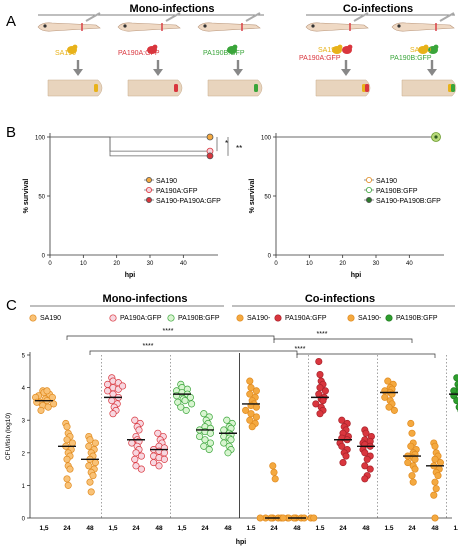 The width and height of the screenshot is (458, 550). I want to click on y-tick-label: 50, so click(41, 198).